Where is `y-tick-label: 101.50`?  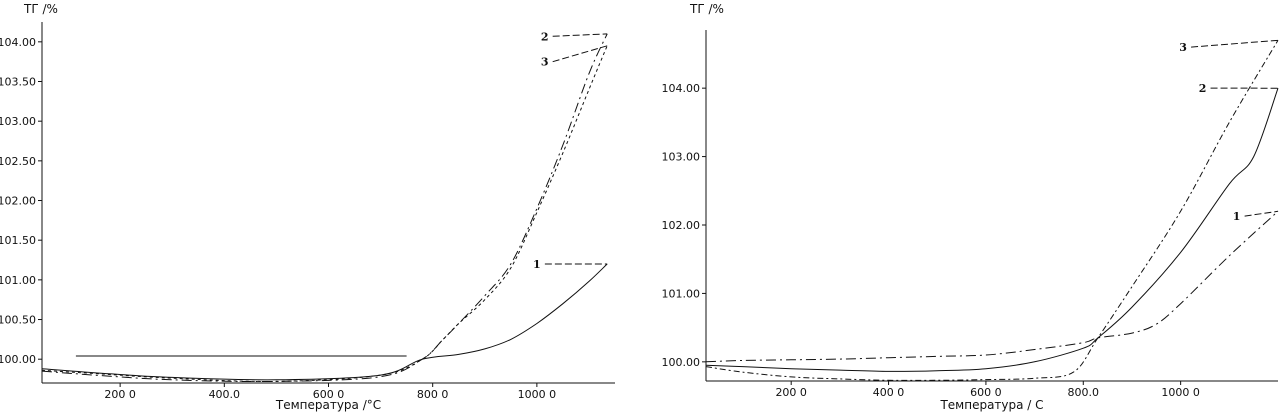 y-tick-label: 101.50 is located at coordinates (18, 240).